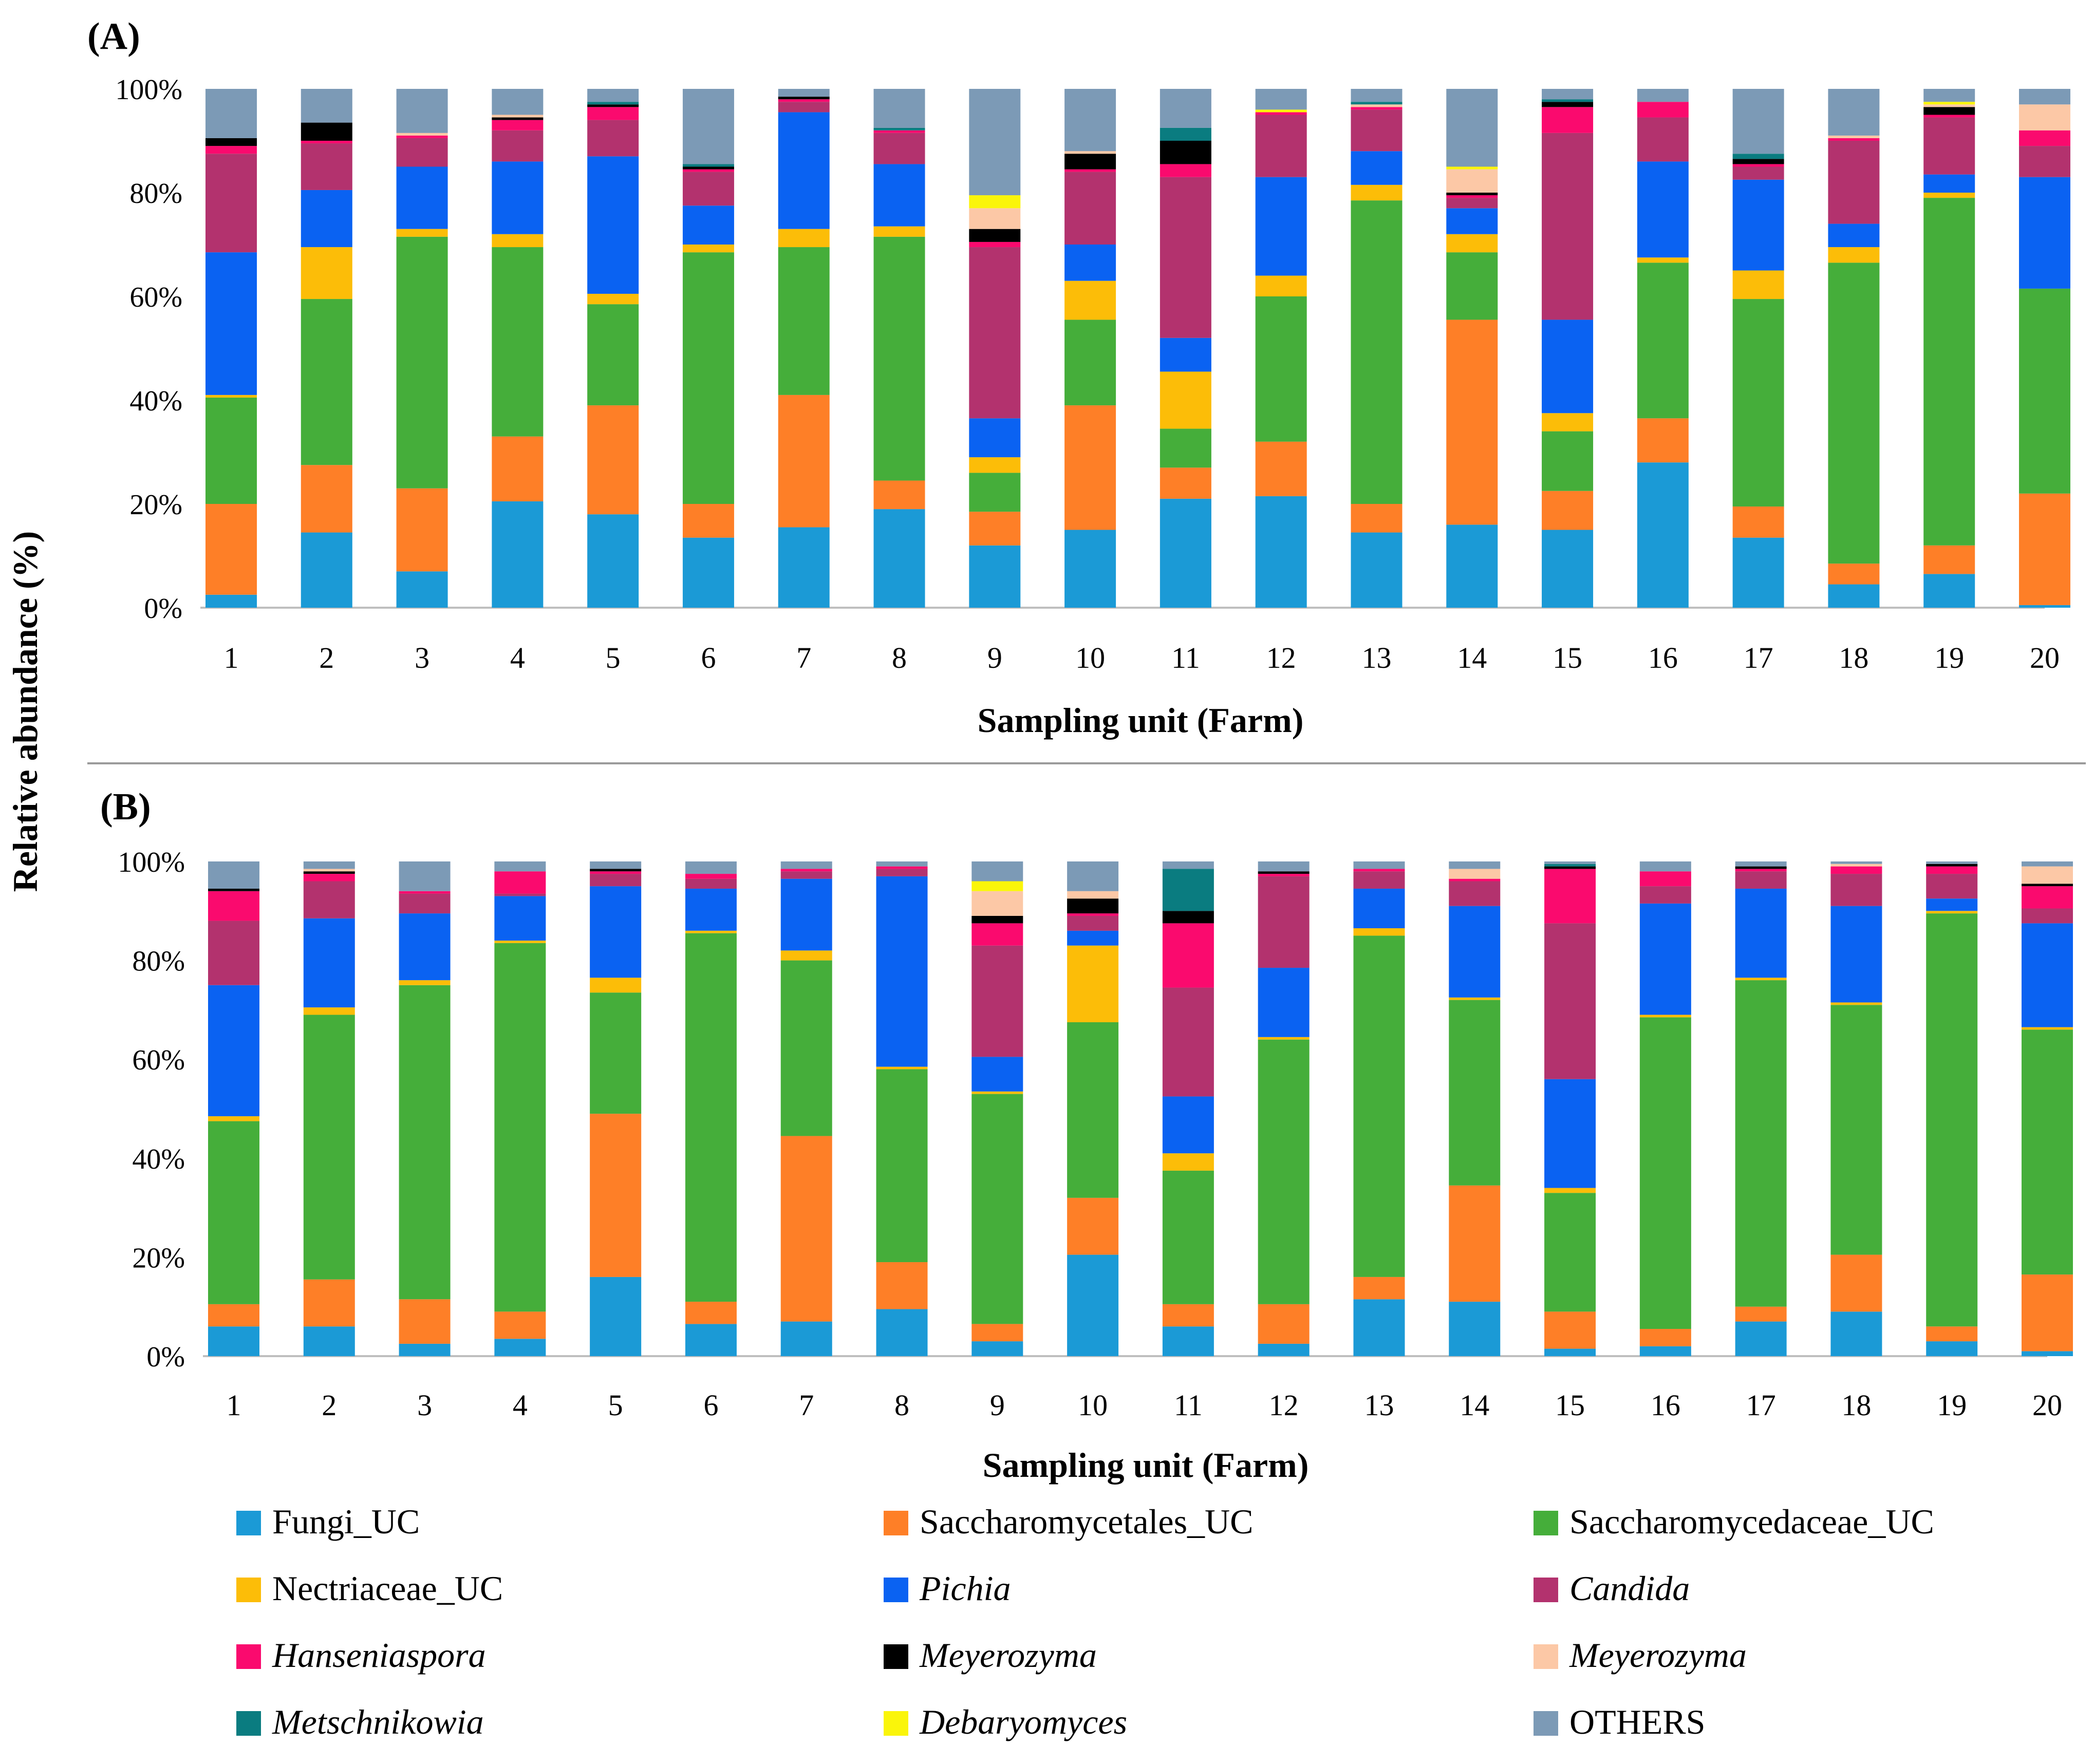  Describe the element at coordinates (1090, 657) in the screenshot. I see `panel-a-x-tick-label: 10` at that location.